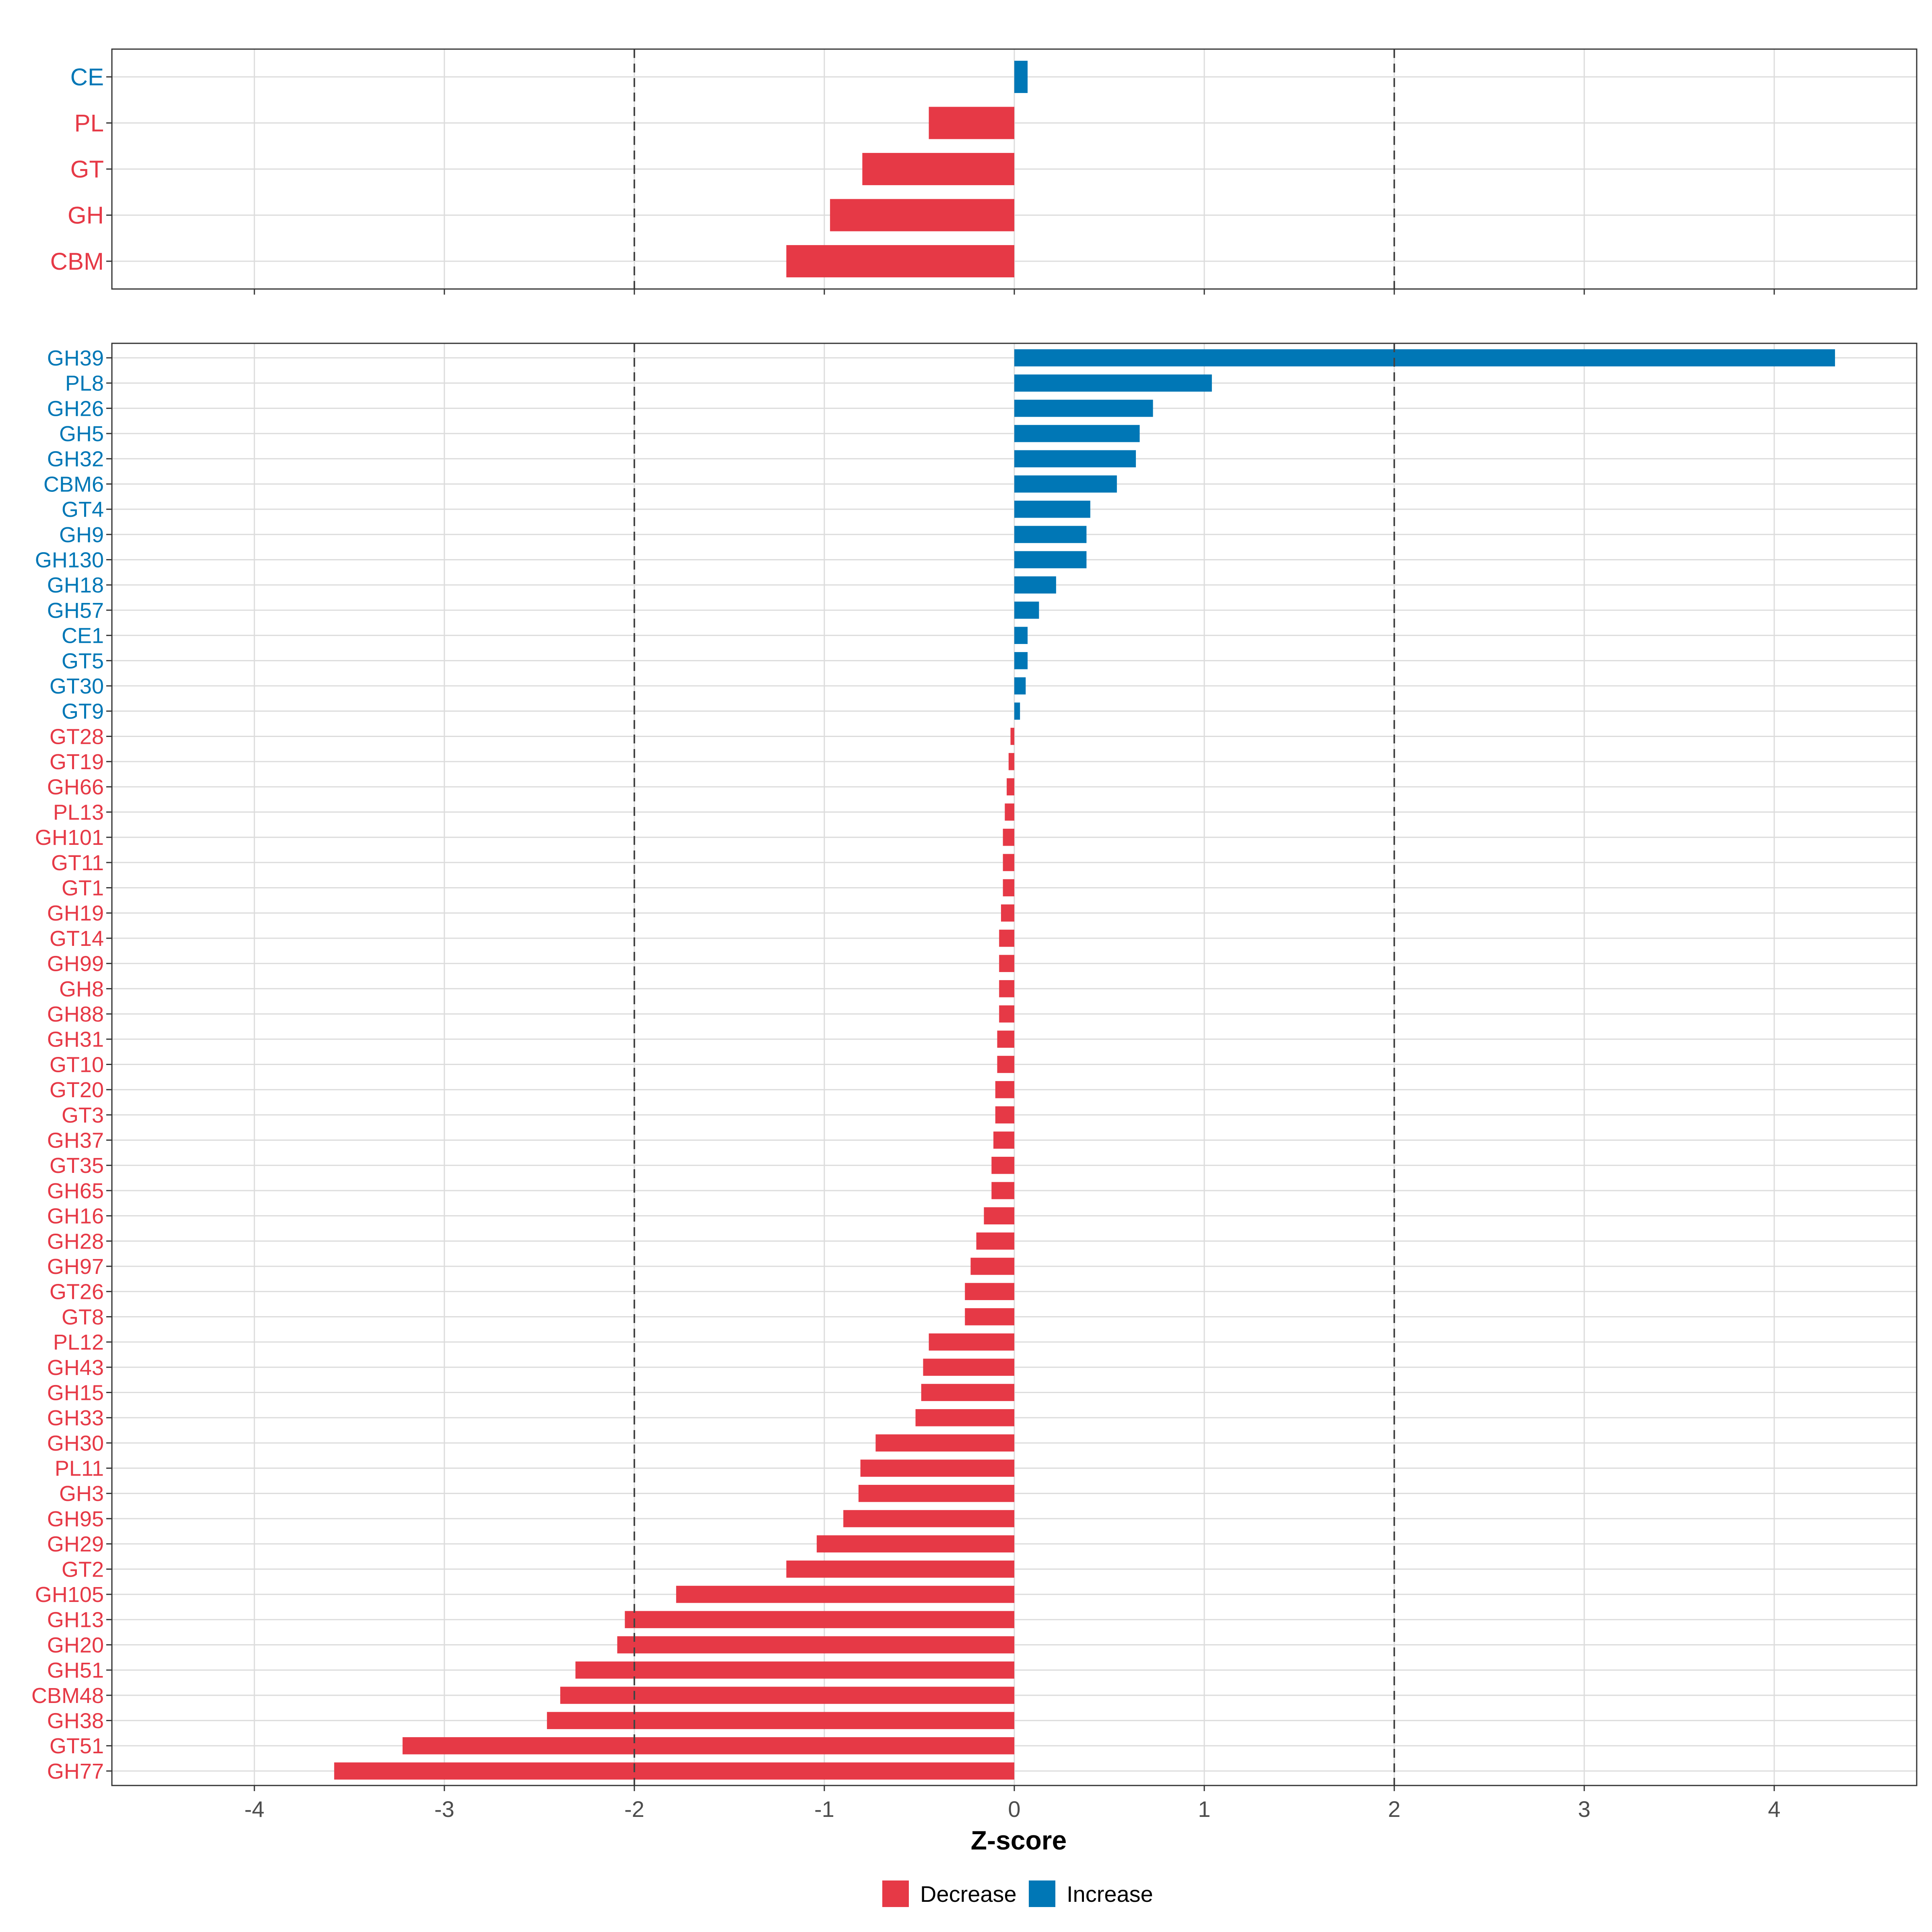  Describe the element at coordinates (77, 939) in the screenshot. I see `y-tick-label: GT14` at that location.